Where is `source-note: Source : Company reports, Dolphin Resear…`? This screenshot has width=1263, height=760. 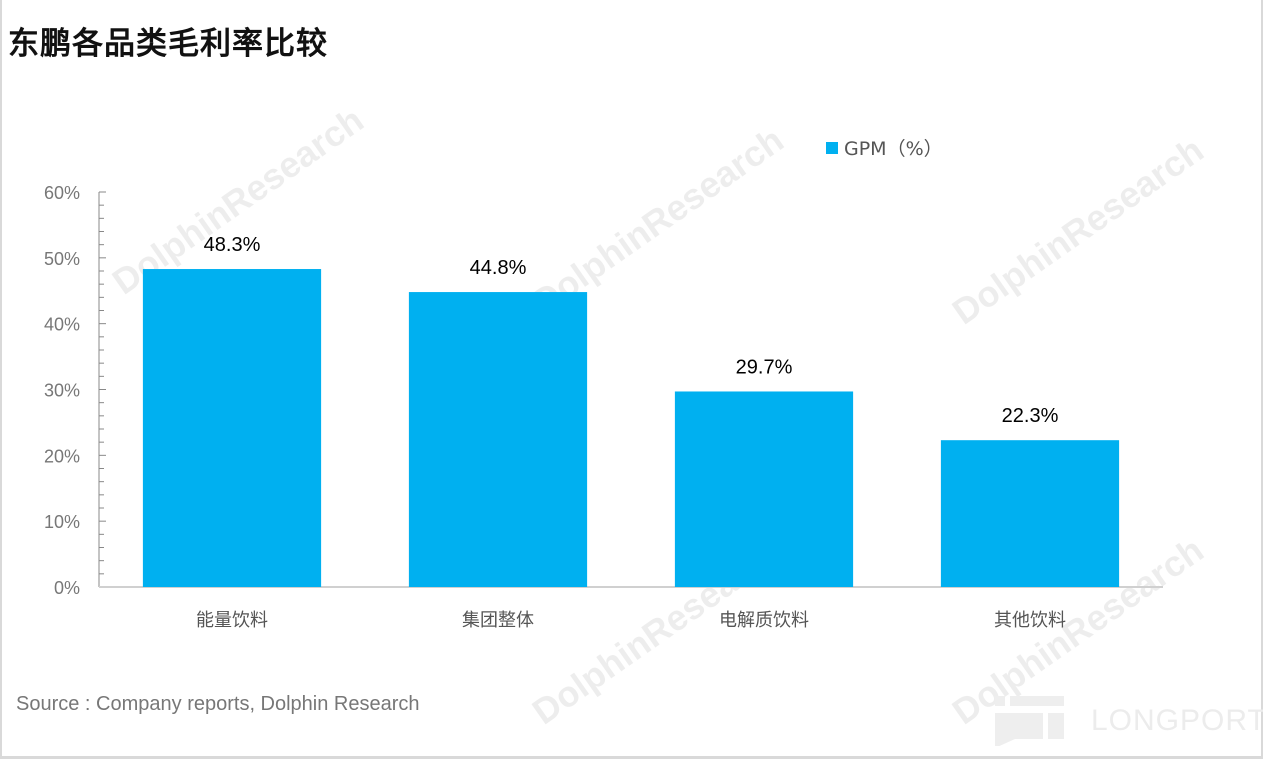
source-note: Source : Company reports, Dolphin Resear… is located at coordinates (218, 704).